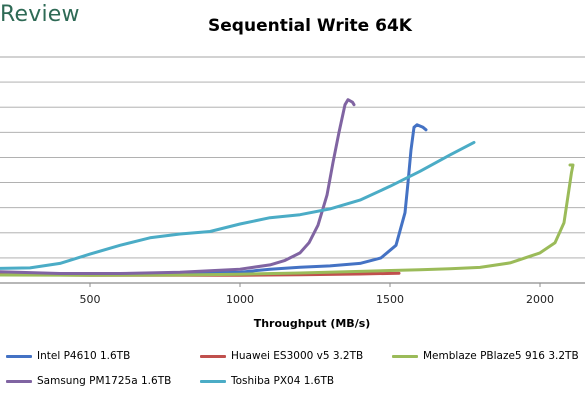  What do you see at coordinates (84, 356) in the screenshot?
I see `legend-label: Intel P4610 1.6TB` at bounding box center [84, 356].